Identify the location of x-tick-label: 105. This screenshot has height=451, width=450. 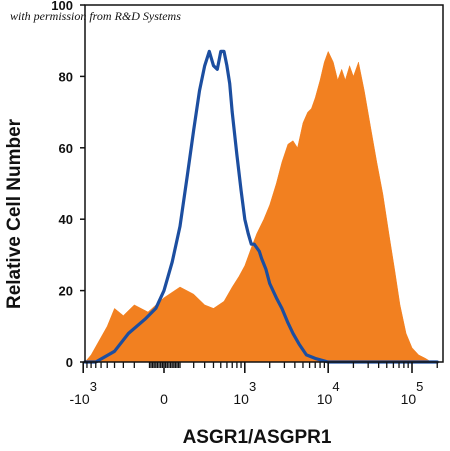
(412, 393).